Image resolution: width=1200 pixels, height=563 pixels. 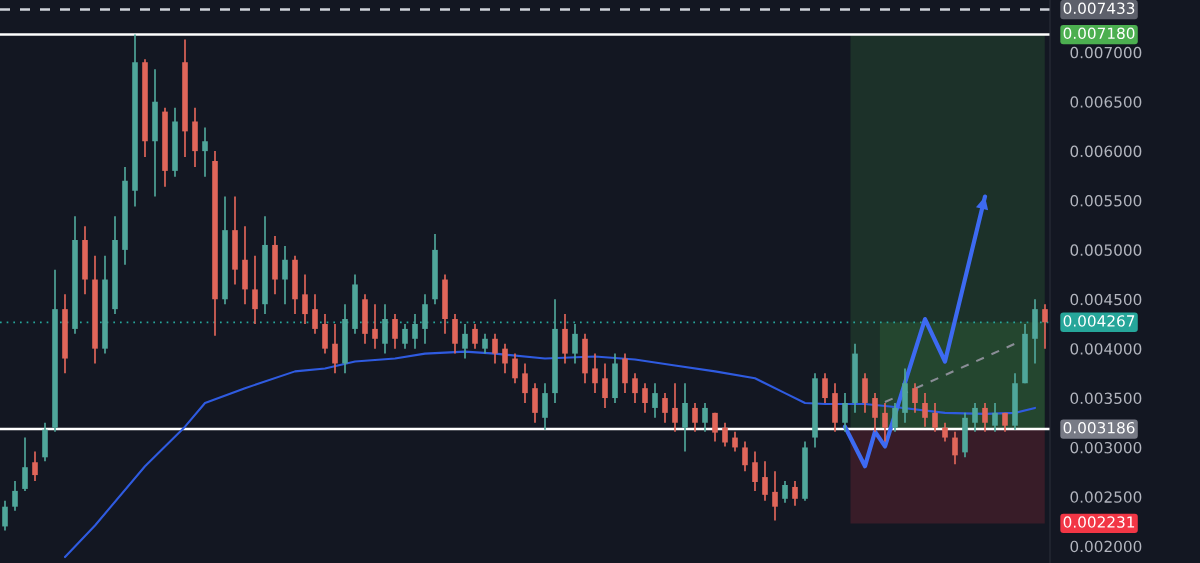 I want to click on ref-line-label: 0.004267, so click(x=1099, y=321).